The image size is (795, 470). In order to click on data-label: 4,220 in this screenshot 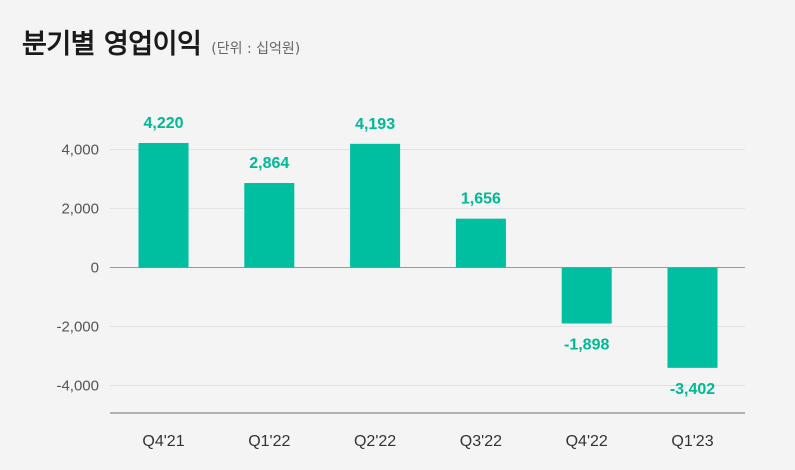, I will do `click(163, 123)`.